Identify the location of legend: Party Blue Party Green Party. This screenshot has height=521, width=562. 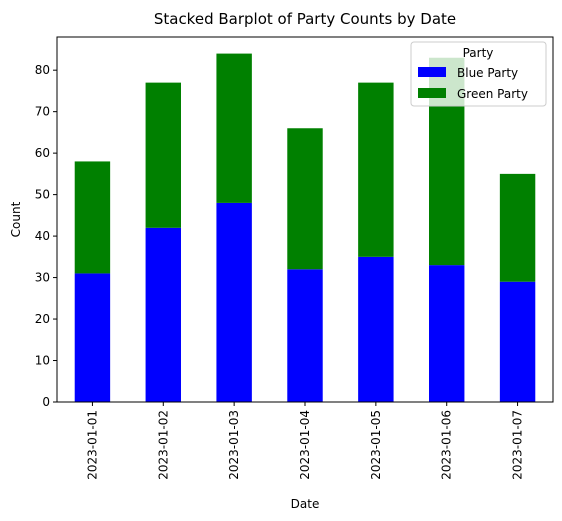
(478, 74).